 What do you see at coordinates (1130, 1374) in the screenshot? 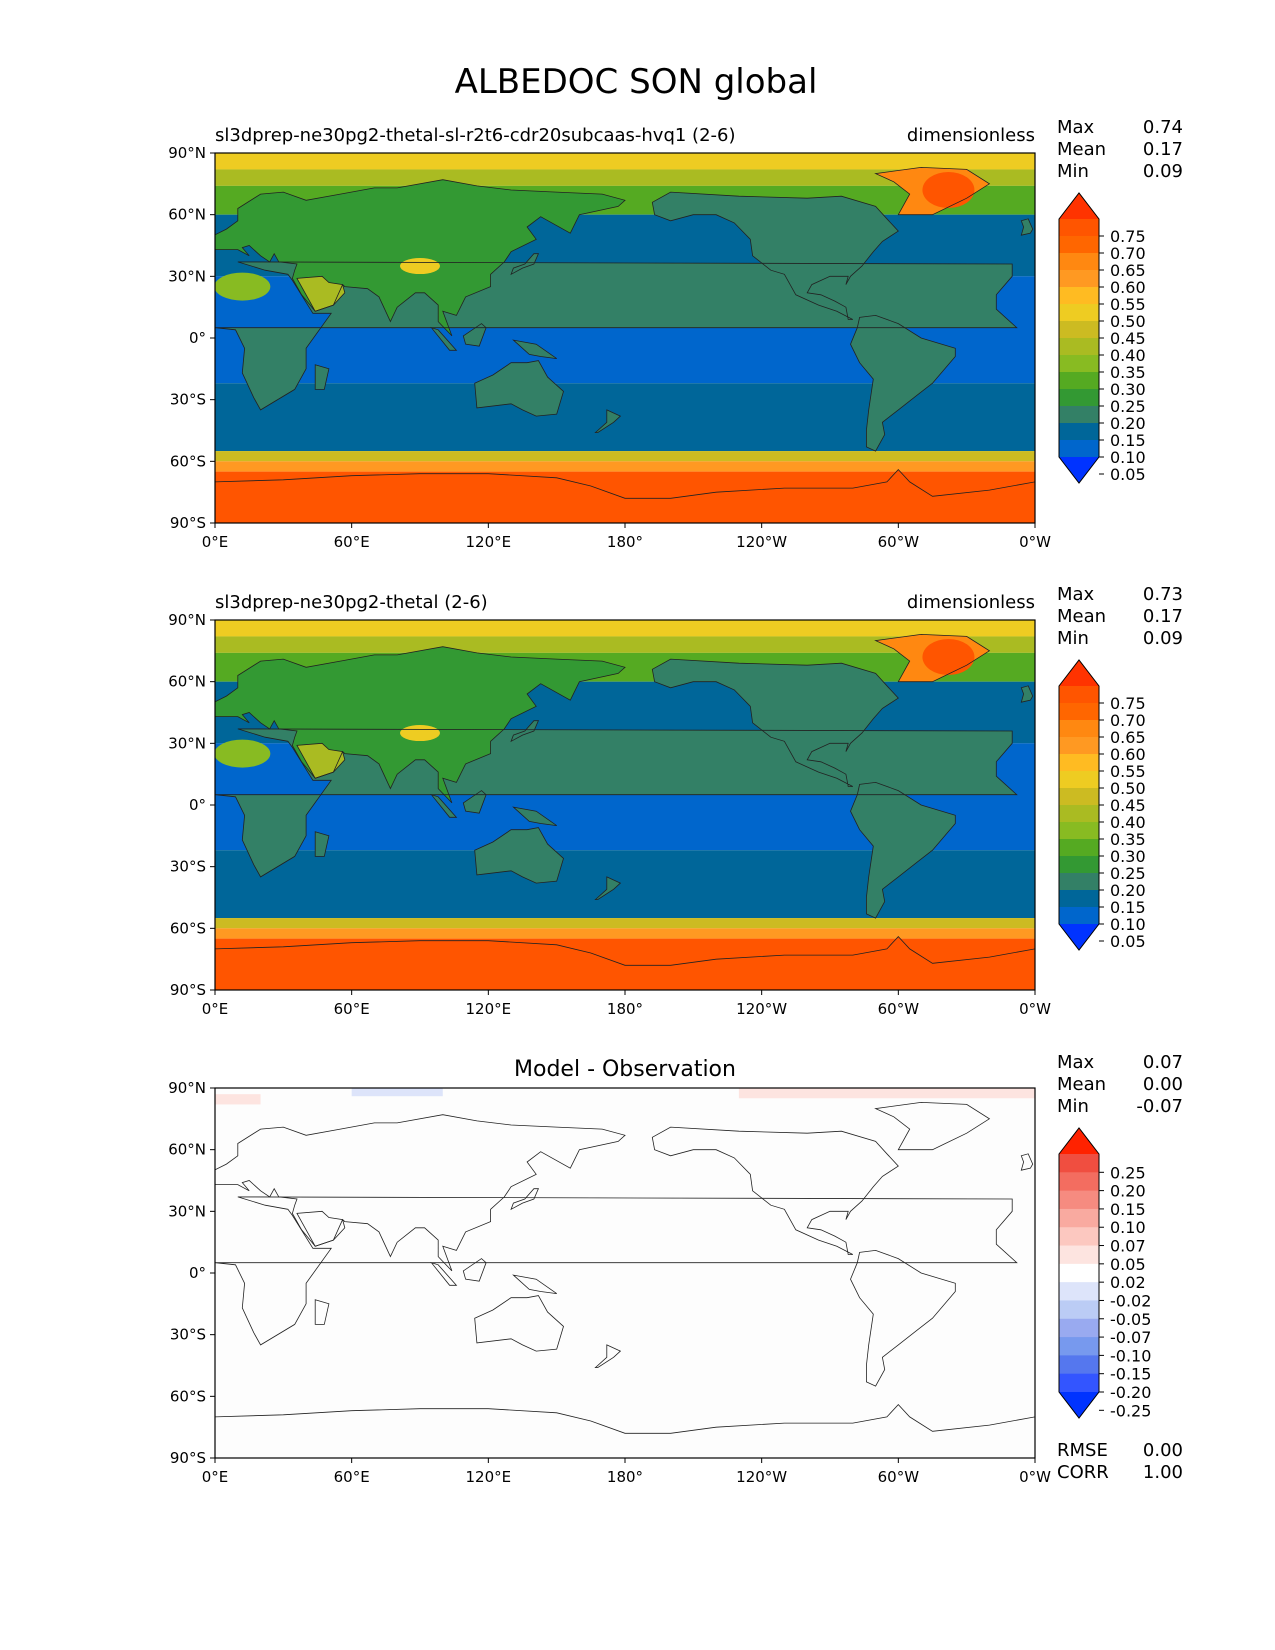
I see `colorbar-tick-label: -0.15` at bounding box center [1130, 1374].